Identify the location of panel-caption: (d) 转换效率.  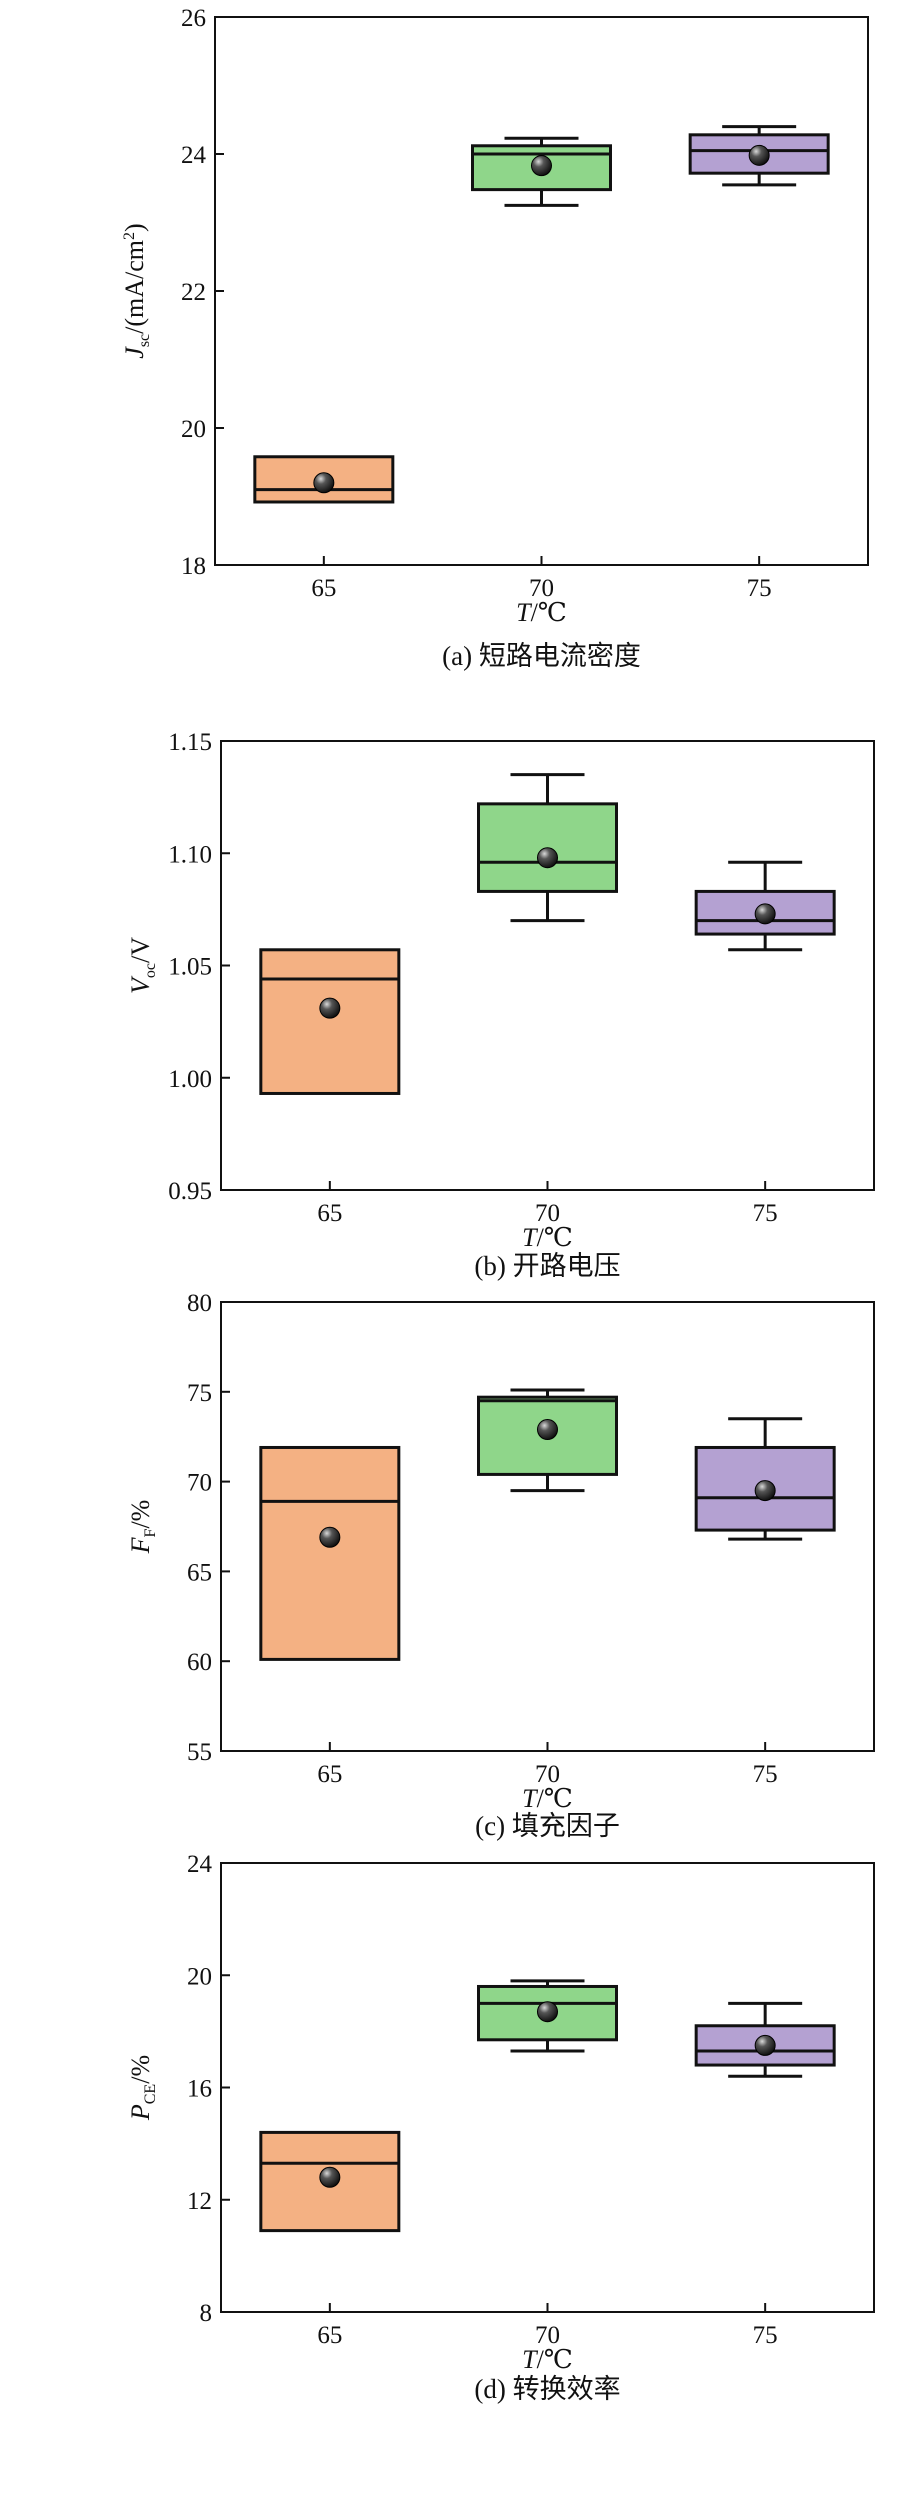
(547, 2389).